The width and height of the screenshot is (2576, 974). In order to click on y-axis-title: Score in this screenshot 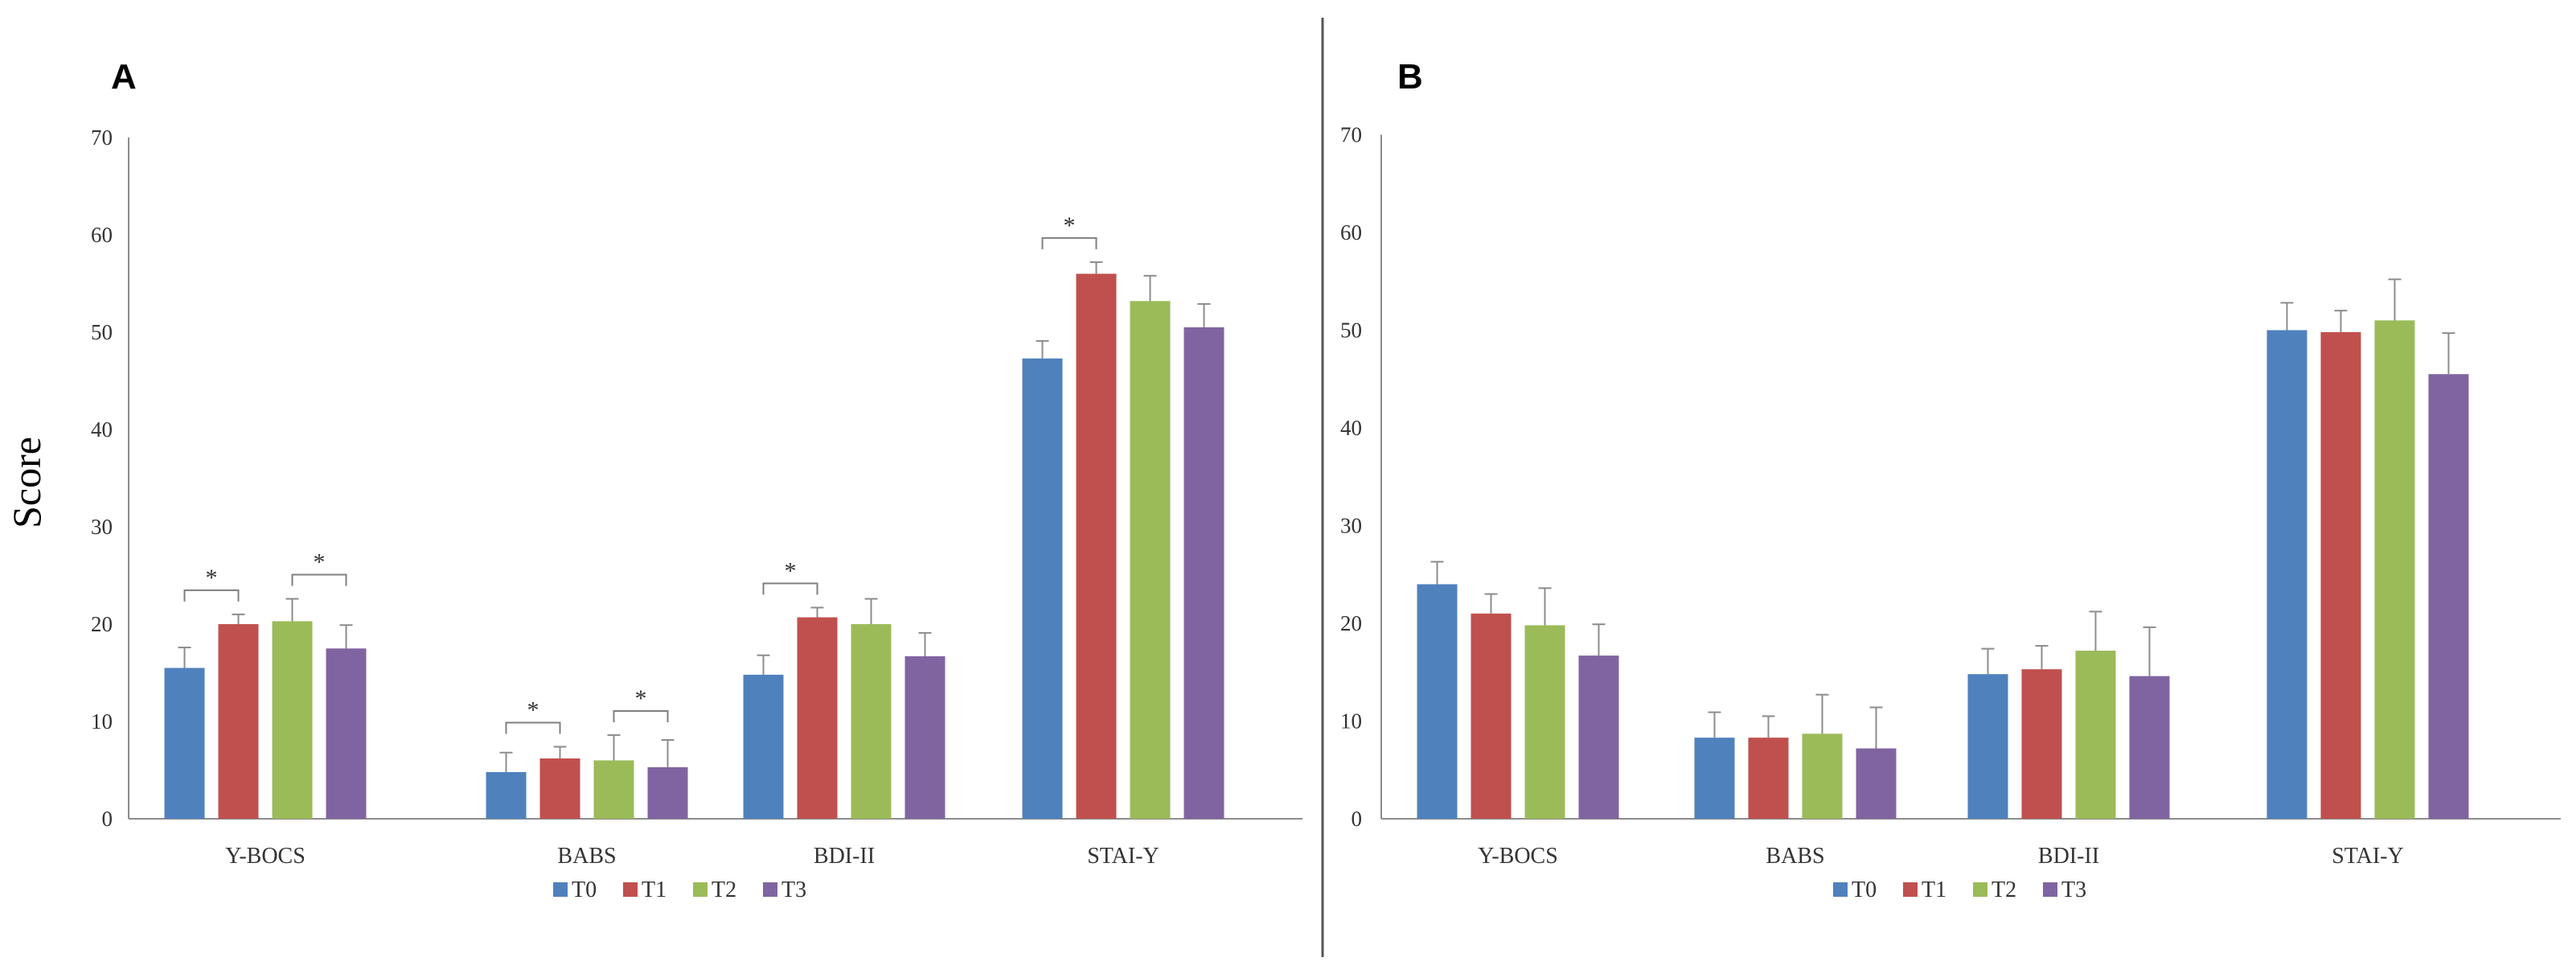, I will do `click(27, 482)`.